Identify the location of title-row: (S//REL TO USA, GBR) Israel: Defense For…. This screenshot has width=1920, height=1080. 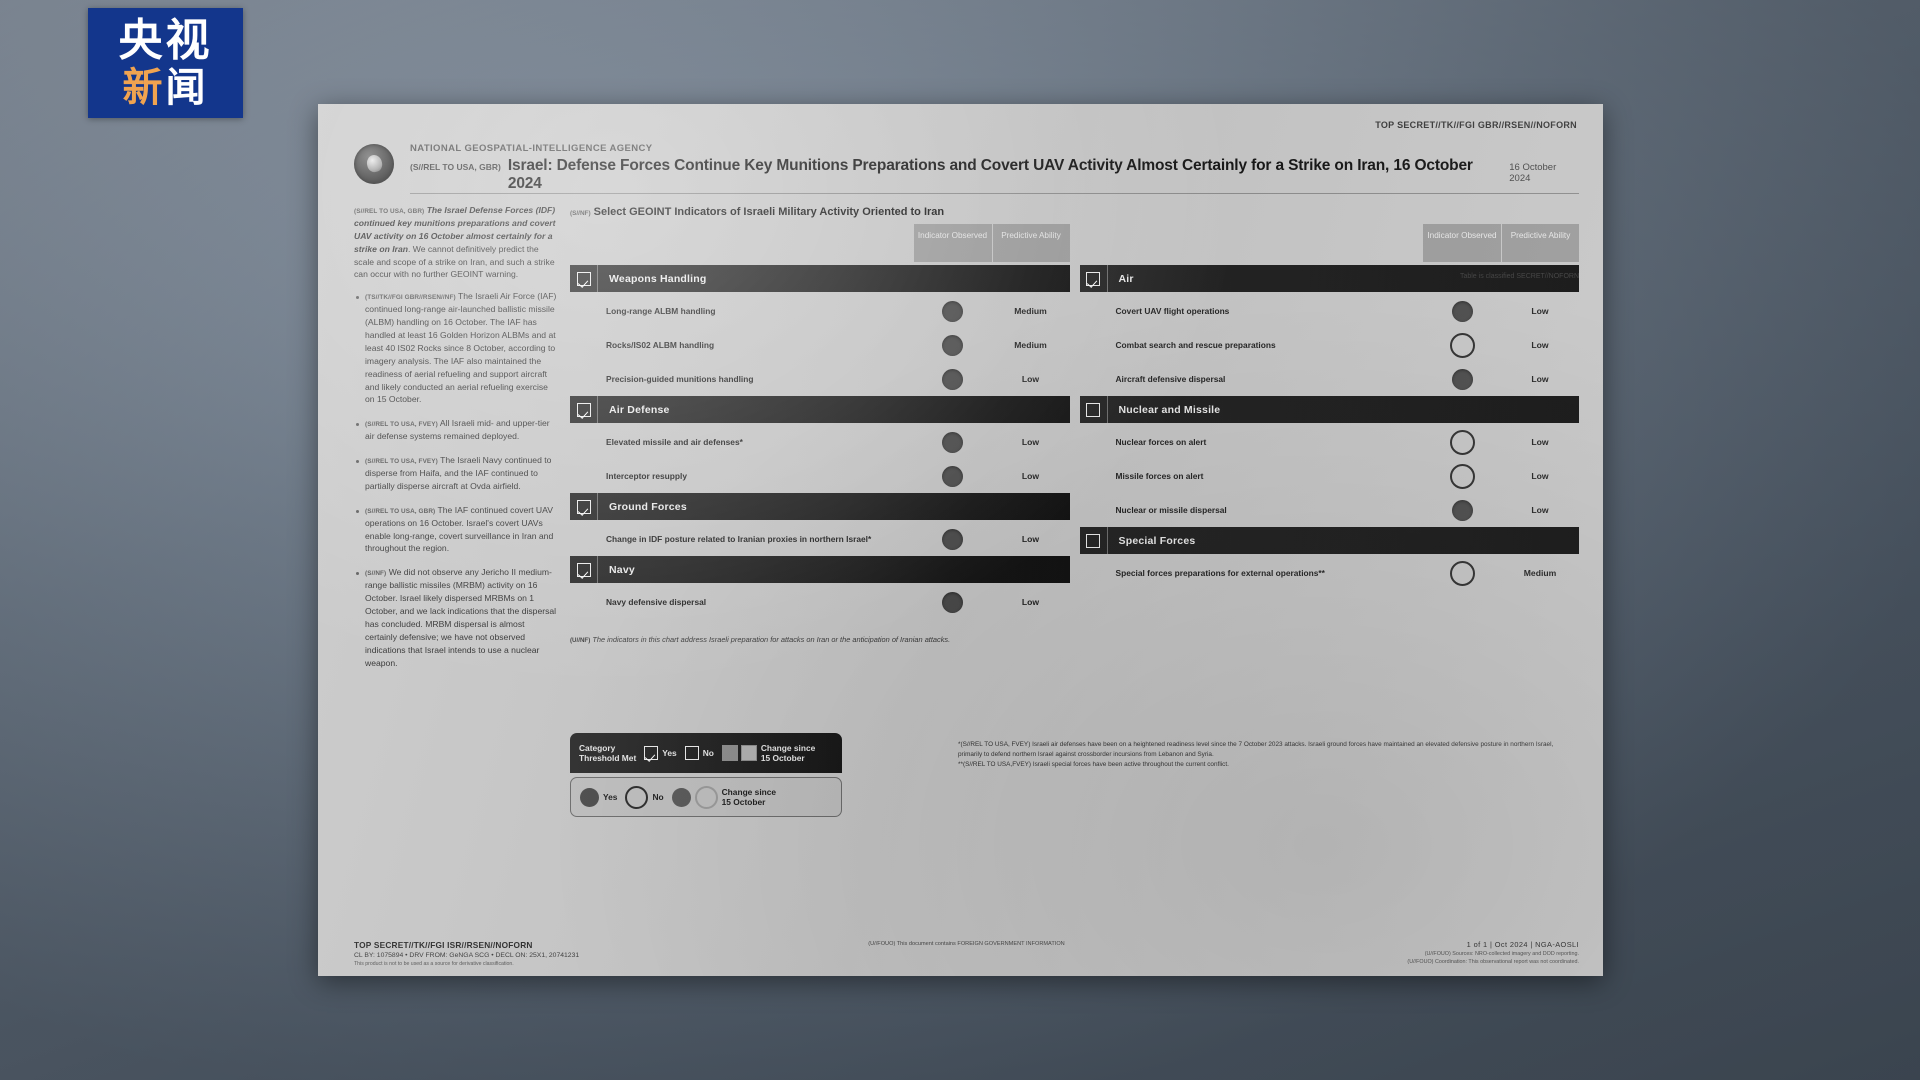
(994, 175).